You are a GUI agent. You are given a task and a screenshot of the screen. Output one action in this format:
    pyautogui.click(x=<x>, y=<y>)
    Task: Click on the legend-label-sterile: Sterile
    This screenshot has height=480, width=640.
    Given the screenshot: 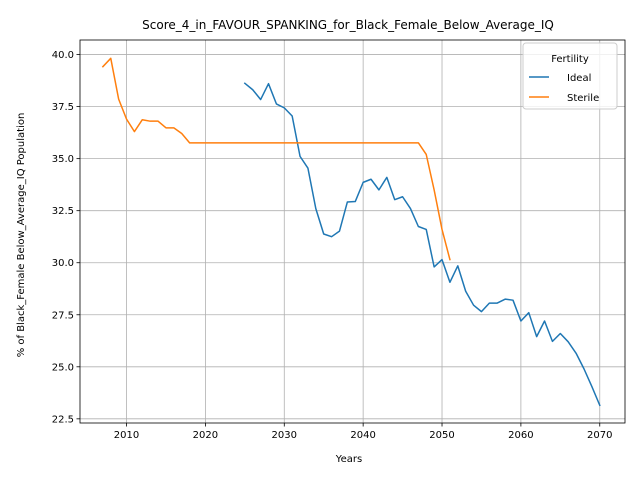 What is the action you would take?
    pyautogui.click(x=583, y=98)
    